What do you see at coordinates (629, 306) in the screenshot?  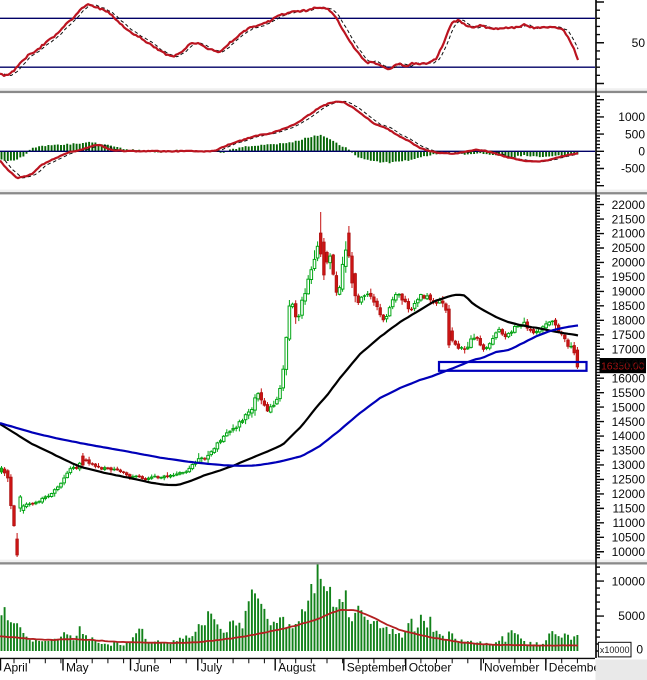 I see `svg-text: 18500` at bounding box center [629, 306].